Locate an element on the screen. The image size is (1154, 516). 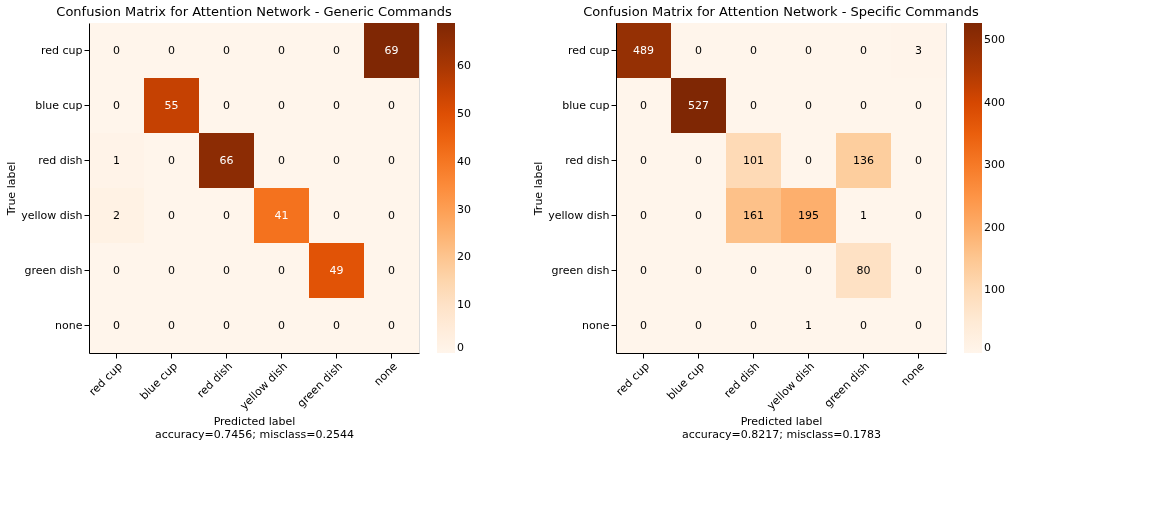
color-bar-label: 60 is located at coordinates (464, 66).